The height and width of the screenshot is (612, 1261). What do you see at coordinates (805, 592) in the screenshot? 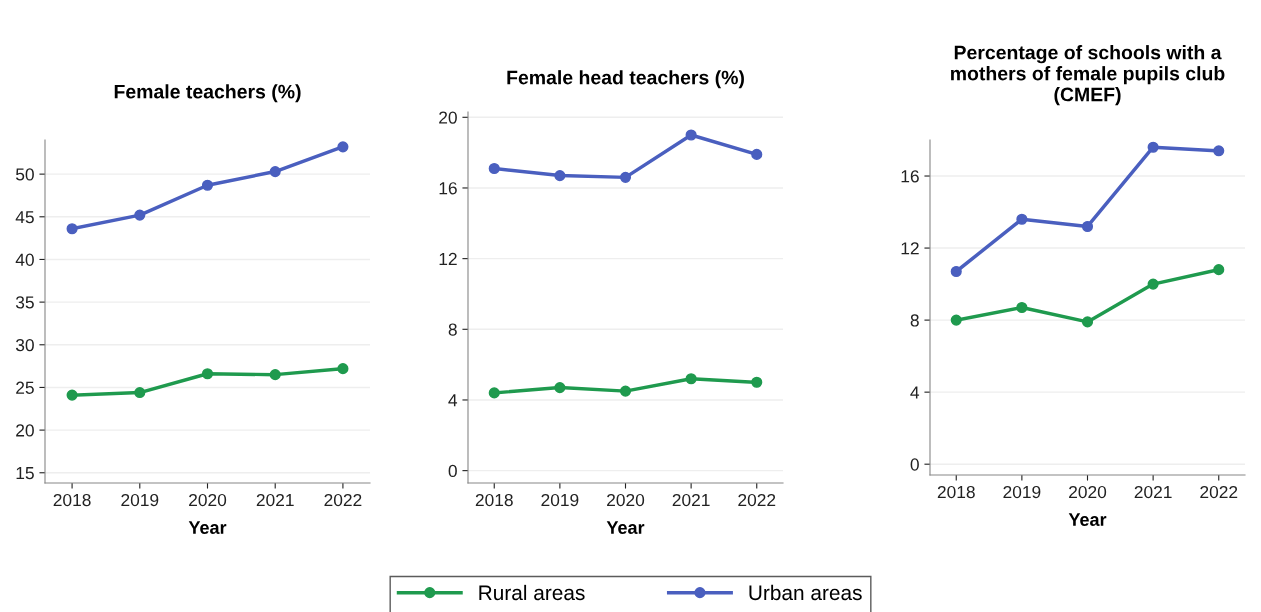
I see `legend-label: Urban areas` at bounding box center [805, 592].